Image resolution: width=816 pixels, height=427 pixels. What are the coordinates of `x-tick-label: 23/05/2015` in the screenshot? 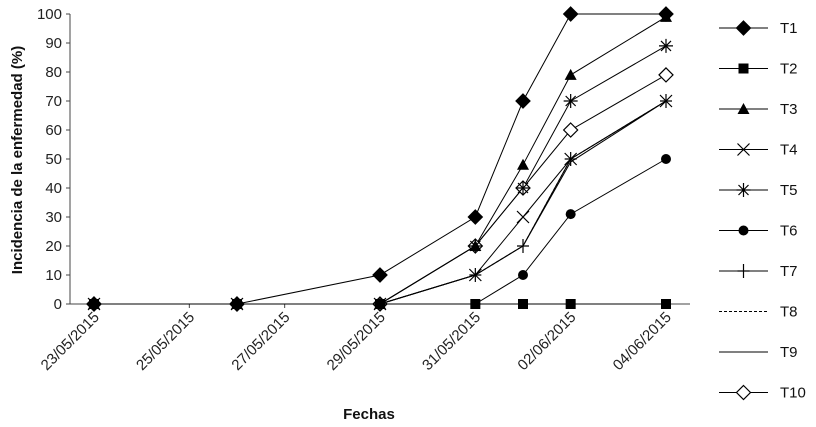 It's located at (70, 341).